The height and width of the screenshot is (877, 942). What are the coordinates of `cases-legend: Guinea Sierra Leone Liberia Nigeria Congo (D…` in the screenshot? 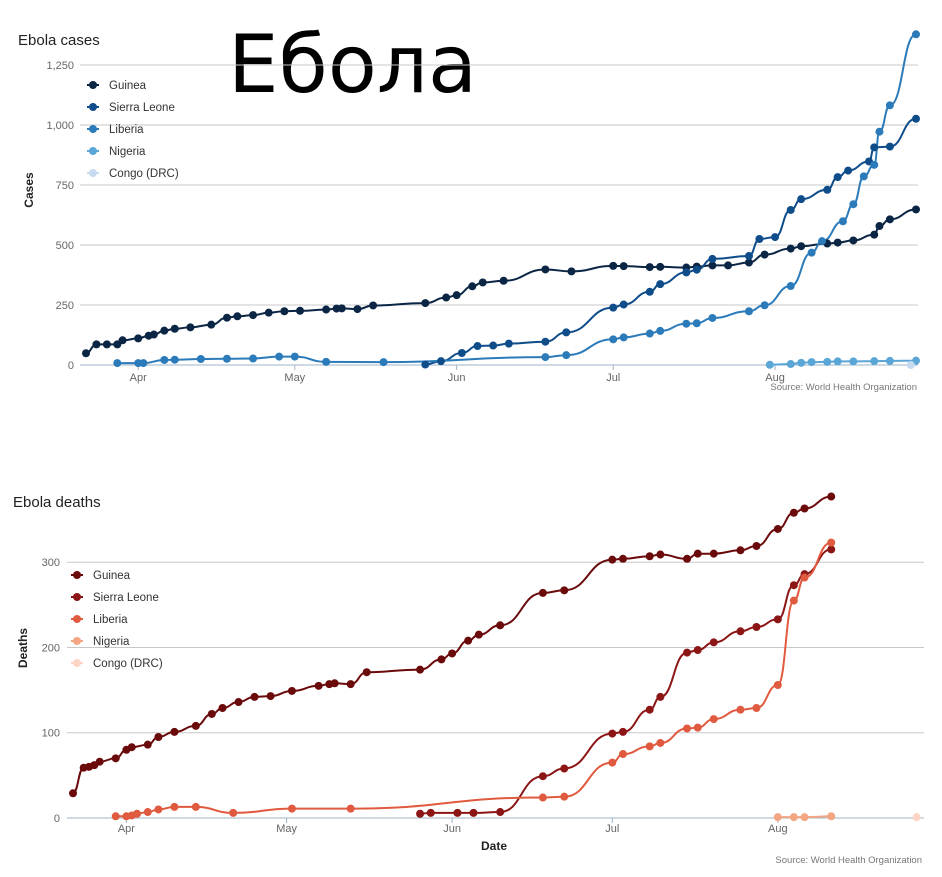 It's located at (133, 130).